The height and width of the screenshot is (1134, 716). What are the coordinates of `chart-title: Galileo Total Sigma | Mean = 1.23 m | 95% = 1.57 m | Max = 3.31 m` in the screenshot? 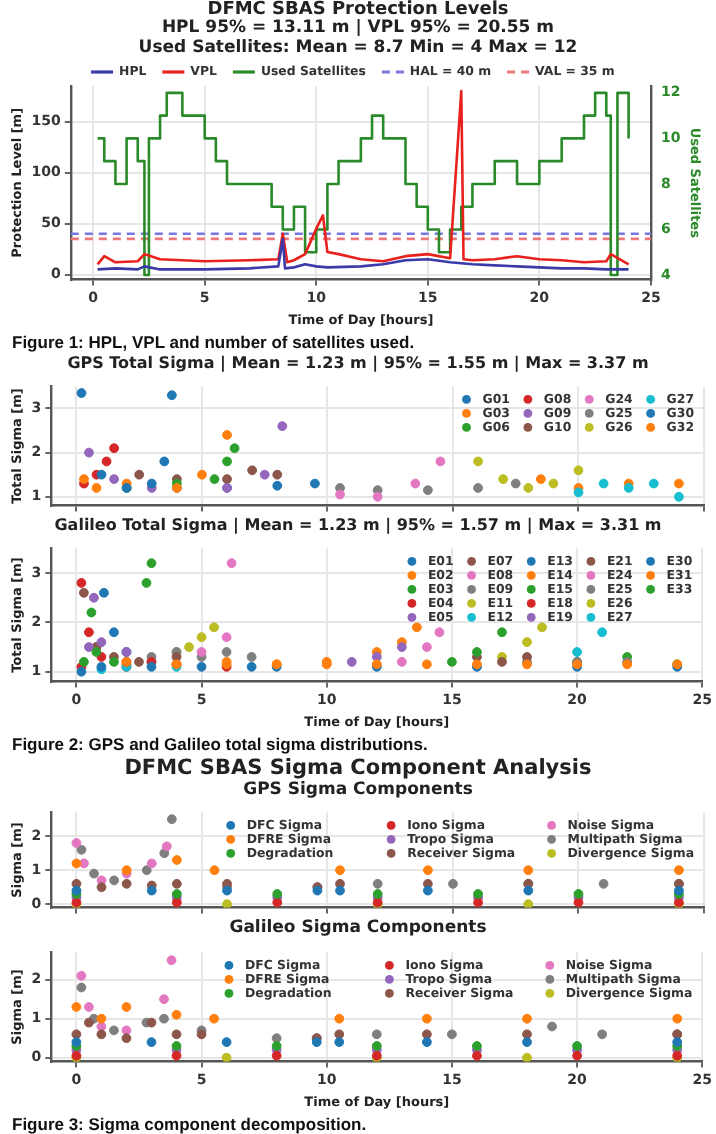 It's located at (358, 526).